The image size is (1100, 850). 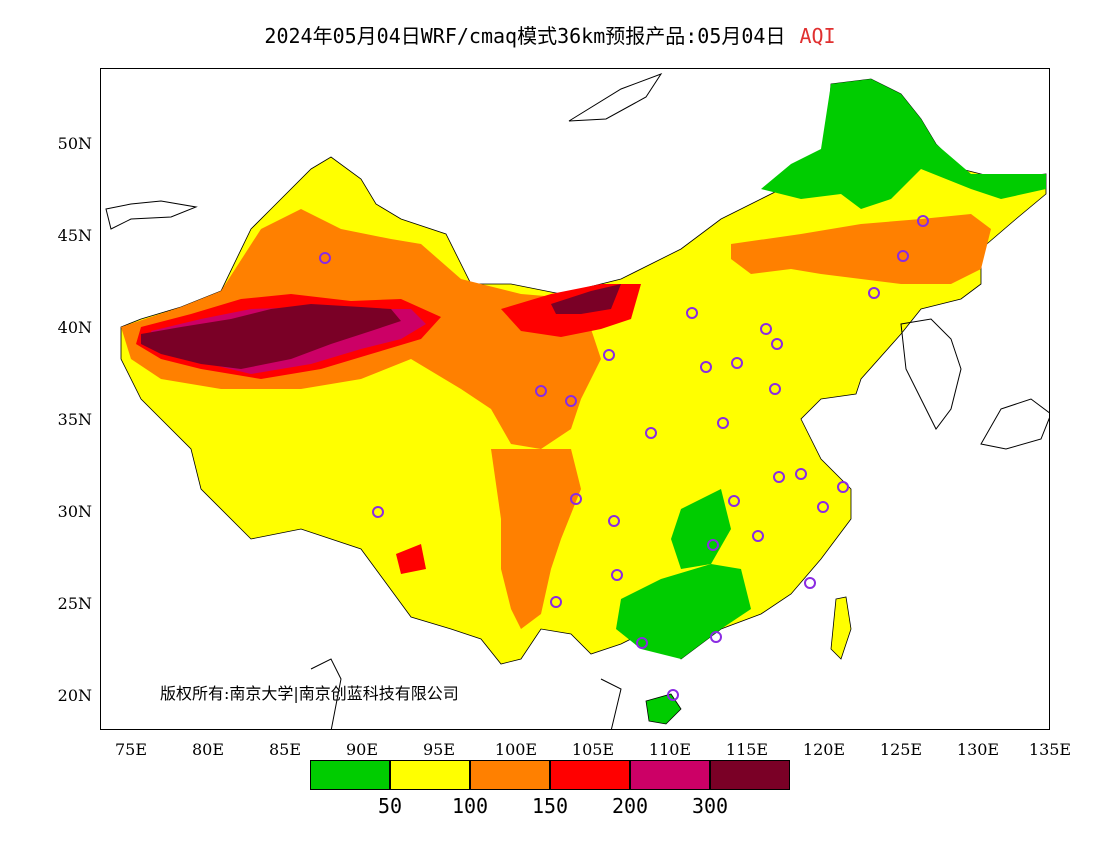 I want to click on region-southwest-orange, so click(x=536, y=539).